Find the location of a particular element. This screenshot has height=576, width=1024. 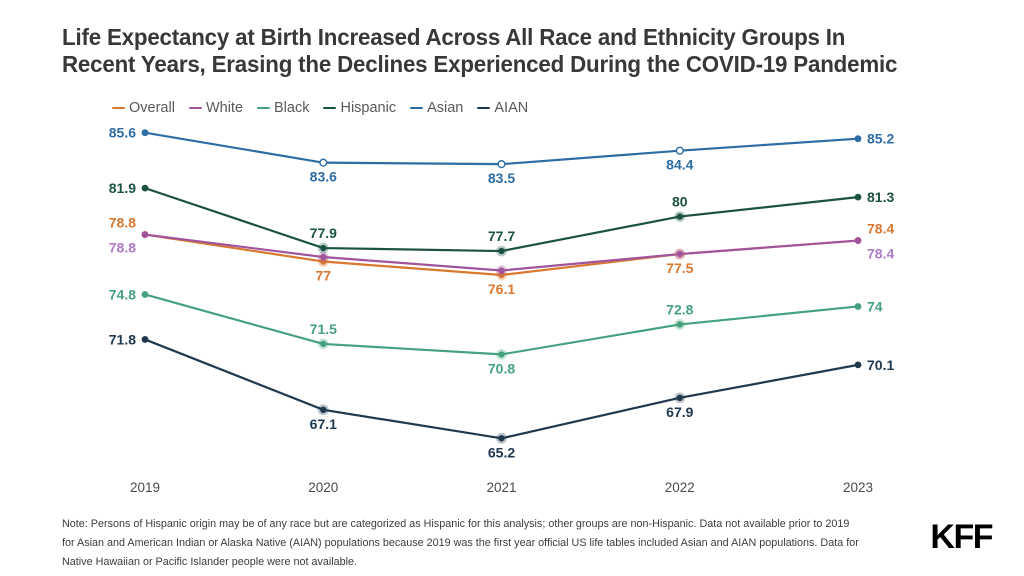

value-label-aian-2021: 65.2 is located at coordinates (501, 452).